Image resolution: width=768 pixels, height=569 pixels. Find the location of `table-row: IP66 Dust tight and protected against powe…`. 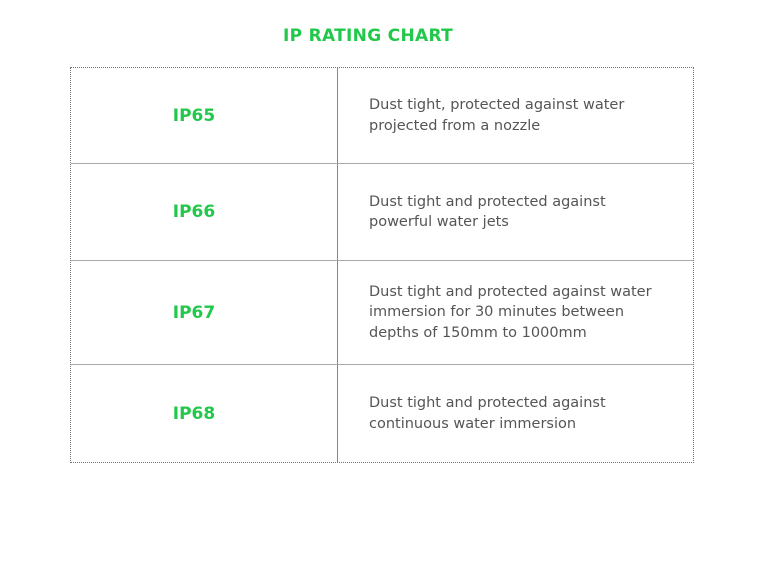

table-row: IP66 Dust tight and protected against powe… is located at coordinates (382, 212).